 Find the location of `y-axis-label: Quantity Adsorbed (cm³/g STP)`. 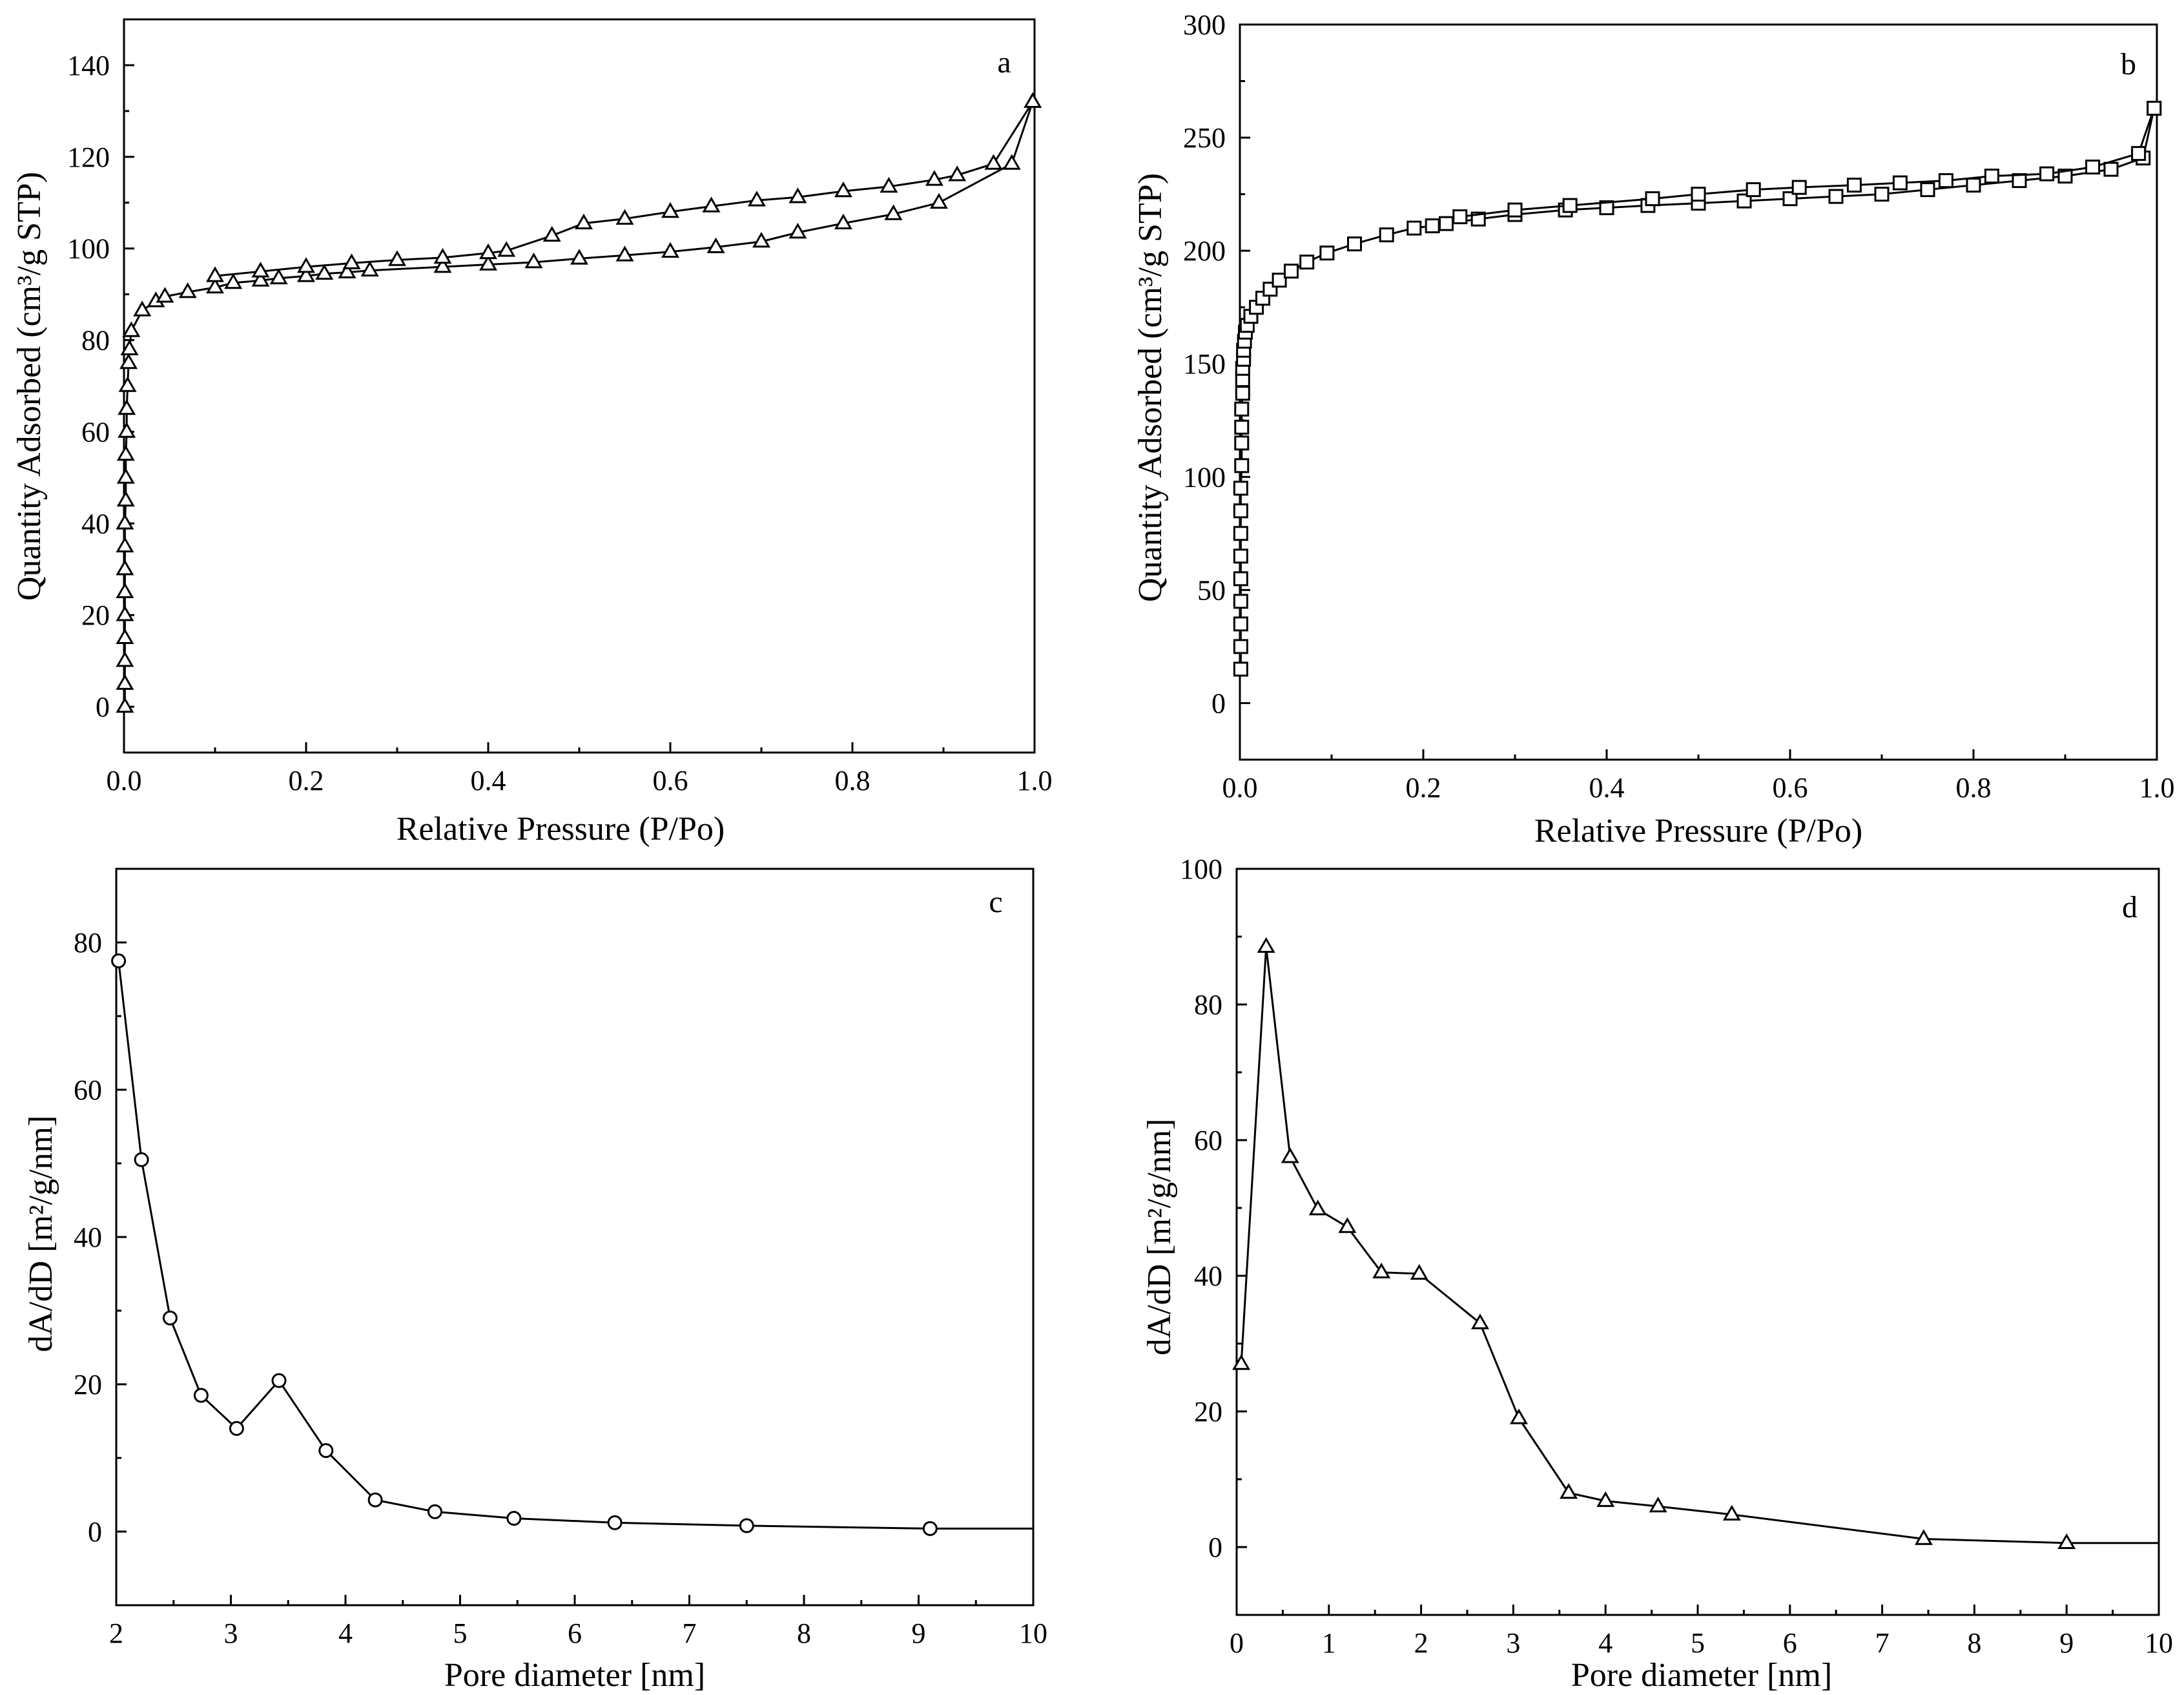

y-axis-label: Quantity Adsorbed (cm³/g STP) is located at coordinates (1150, 387).